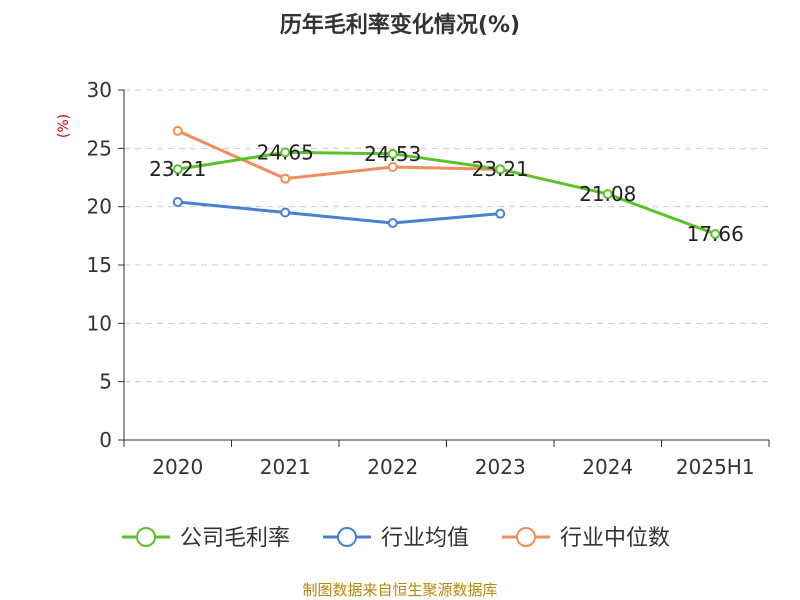 This screenshot has width=800, height=600. I want to click on data-labels: 23.21 24.65 24.53 23.21 21.08 17.66, so click(446, 193).